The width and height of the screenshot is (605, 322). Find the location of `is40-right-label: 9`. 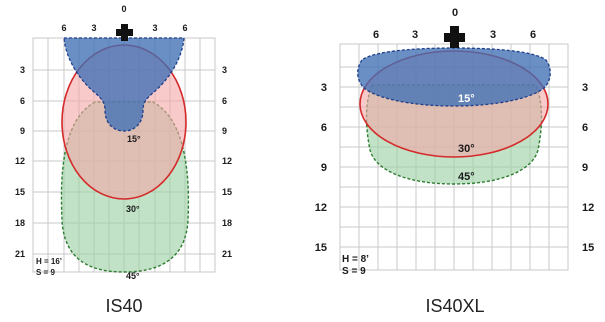

is40-right-label: 9 is located at coordinates (224, 131).